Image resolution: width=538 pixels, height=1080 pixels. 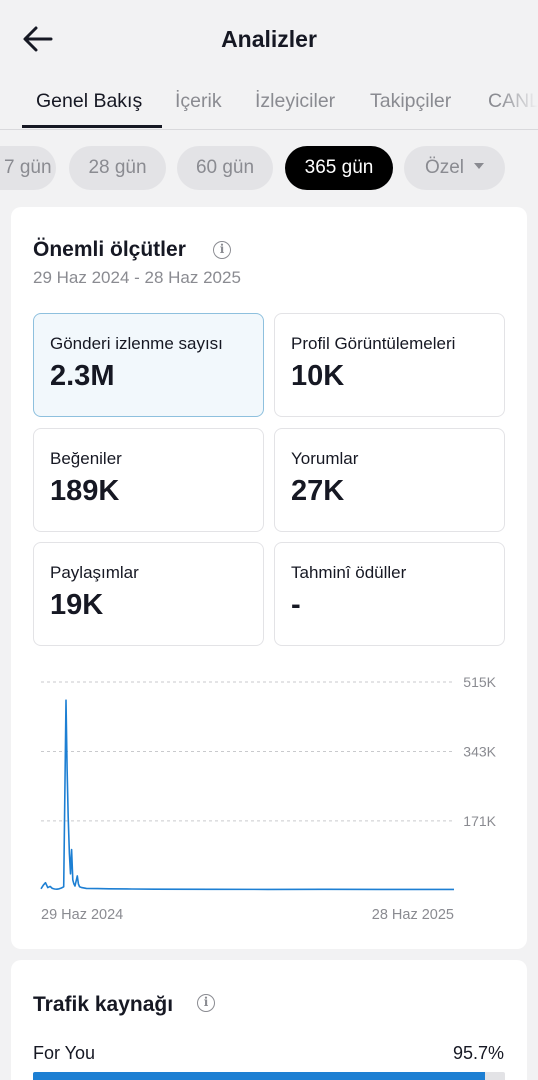 What do you see at coordinates (411, 101) in the screenshot?
I see `tab-followers: Takipçiler` at bounding box center [411, 101].